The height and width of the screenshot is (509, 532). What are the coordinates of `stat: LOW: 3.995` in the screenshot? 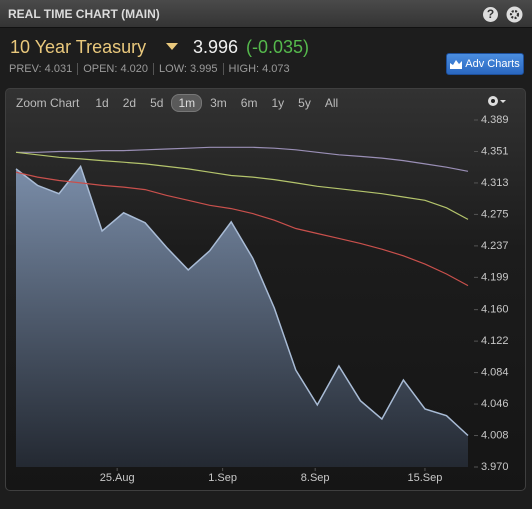 It's located at (188, 69).